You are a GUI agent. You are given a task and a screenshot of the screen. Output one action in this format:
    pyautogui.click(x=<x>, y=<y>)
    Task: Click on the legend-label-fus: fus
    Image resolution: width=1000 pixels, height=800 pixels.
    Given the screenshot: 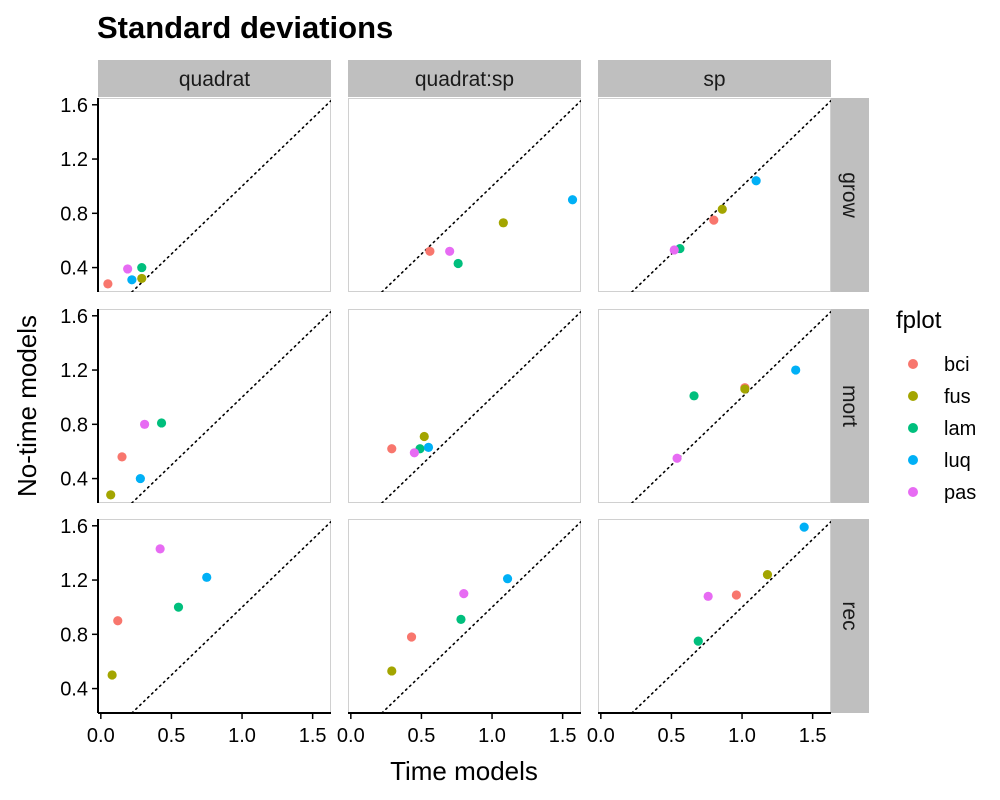 What is the action you would take?
    pyautogui.click(x=957, y=397)
    